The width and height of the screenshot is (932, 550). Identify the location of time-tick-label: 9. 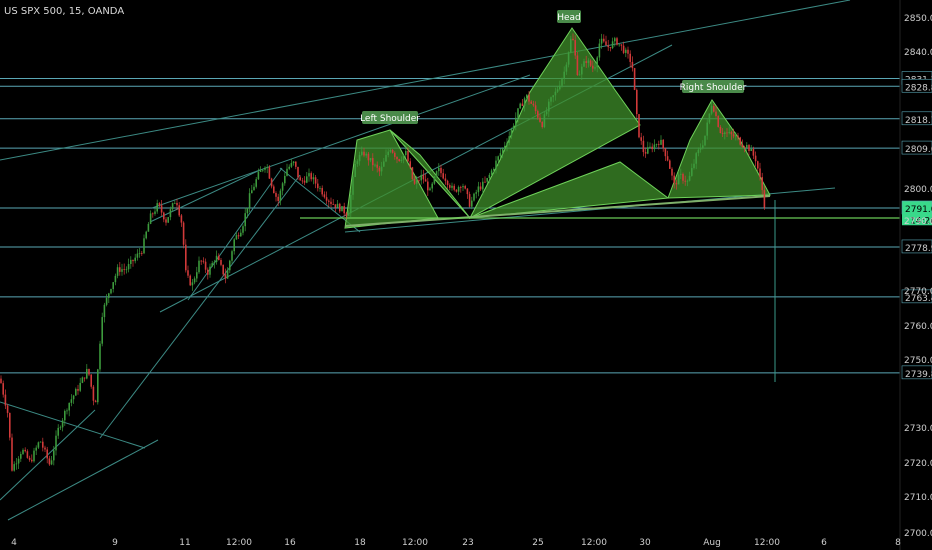
(115, 543).